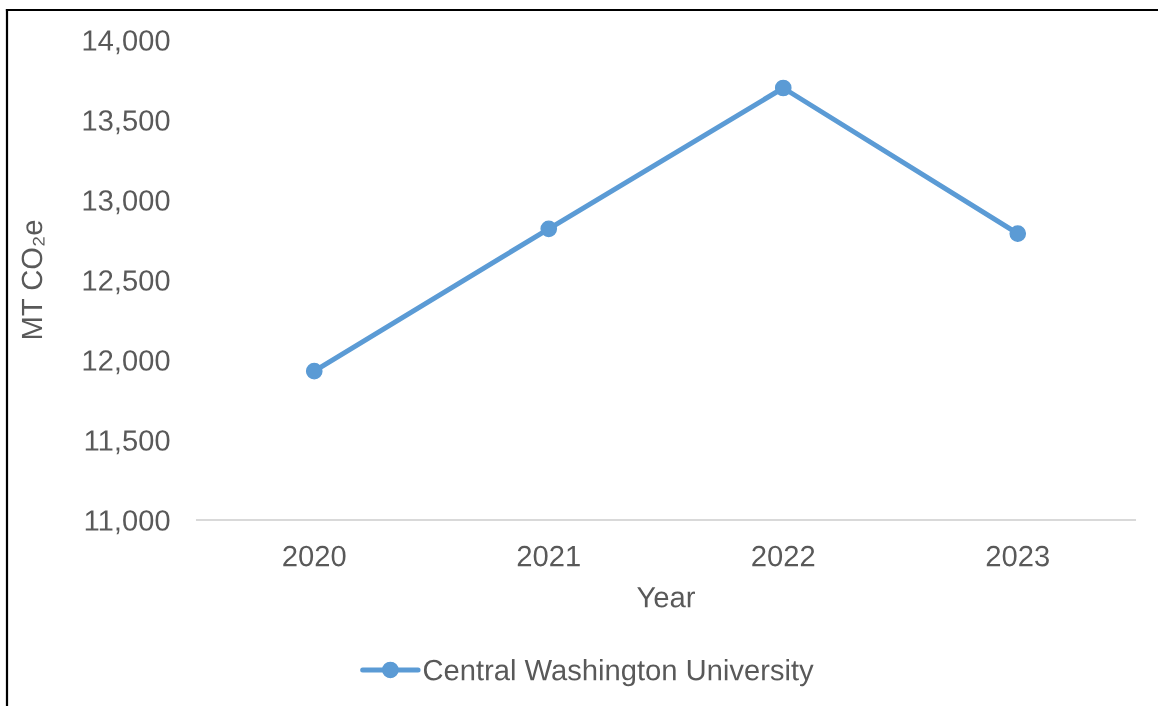 Image resolution: width=1158 pixels, height=706 pixels. What do you see at coordinates (126, 202) in the screenshot?
I see `y-tick-label: 13,000` at bounding box center [126, 202].